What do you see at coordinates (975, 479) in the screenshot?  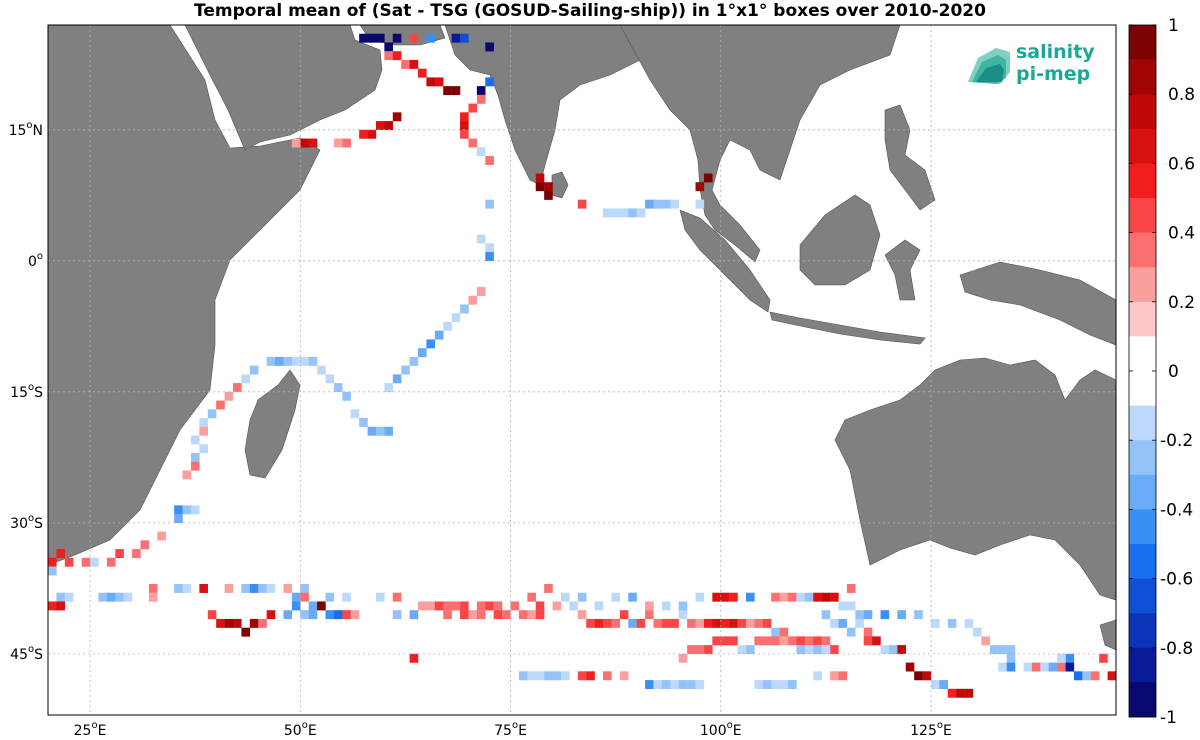 I see `land-australia` at bounding box center [975, 479].